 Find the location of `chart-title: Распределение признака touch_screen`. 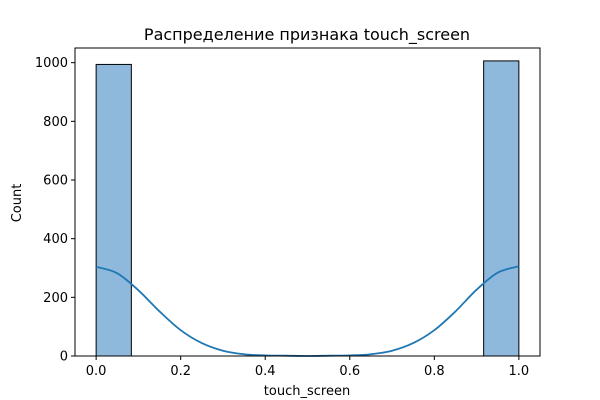

chart-title: Распределение признака touch_screen is located at coordinates (307, 35).